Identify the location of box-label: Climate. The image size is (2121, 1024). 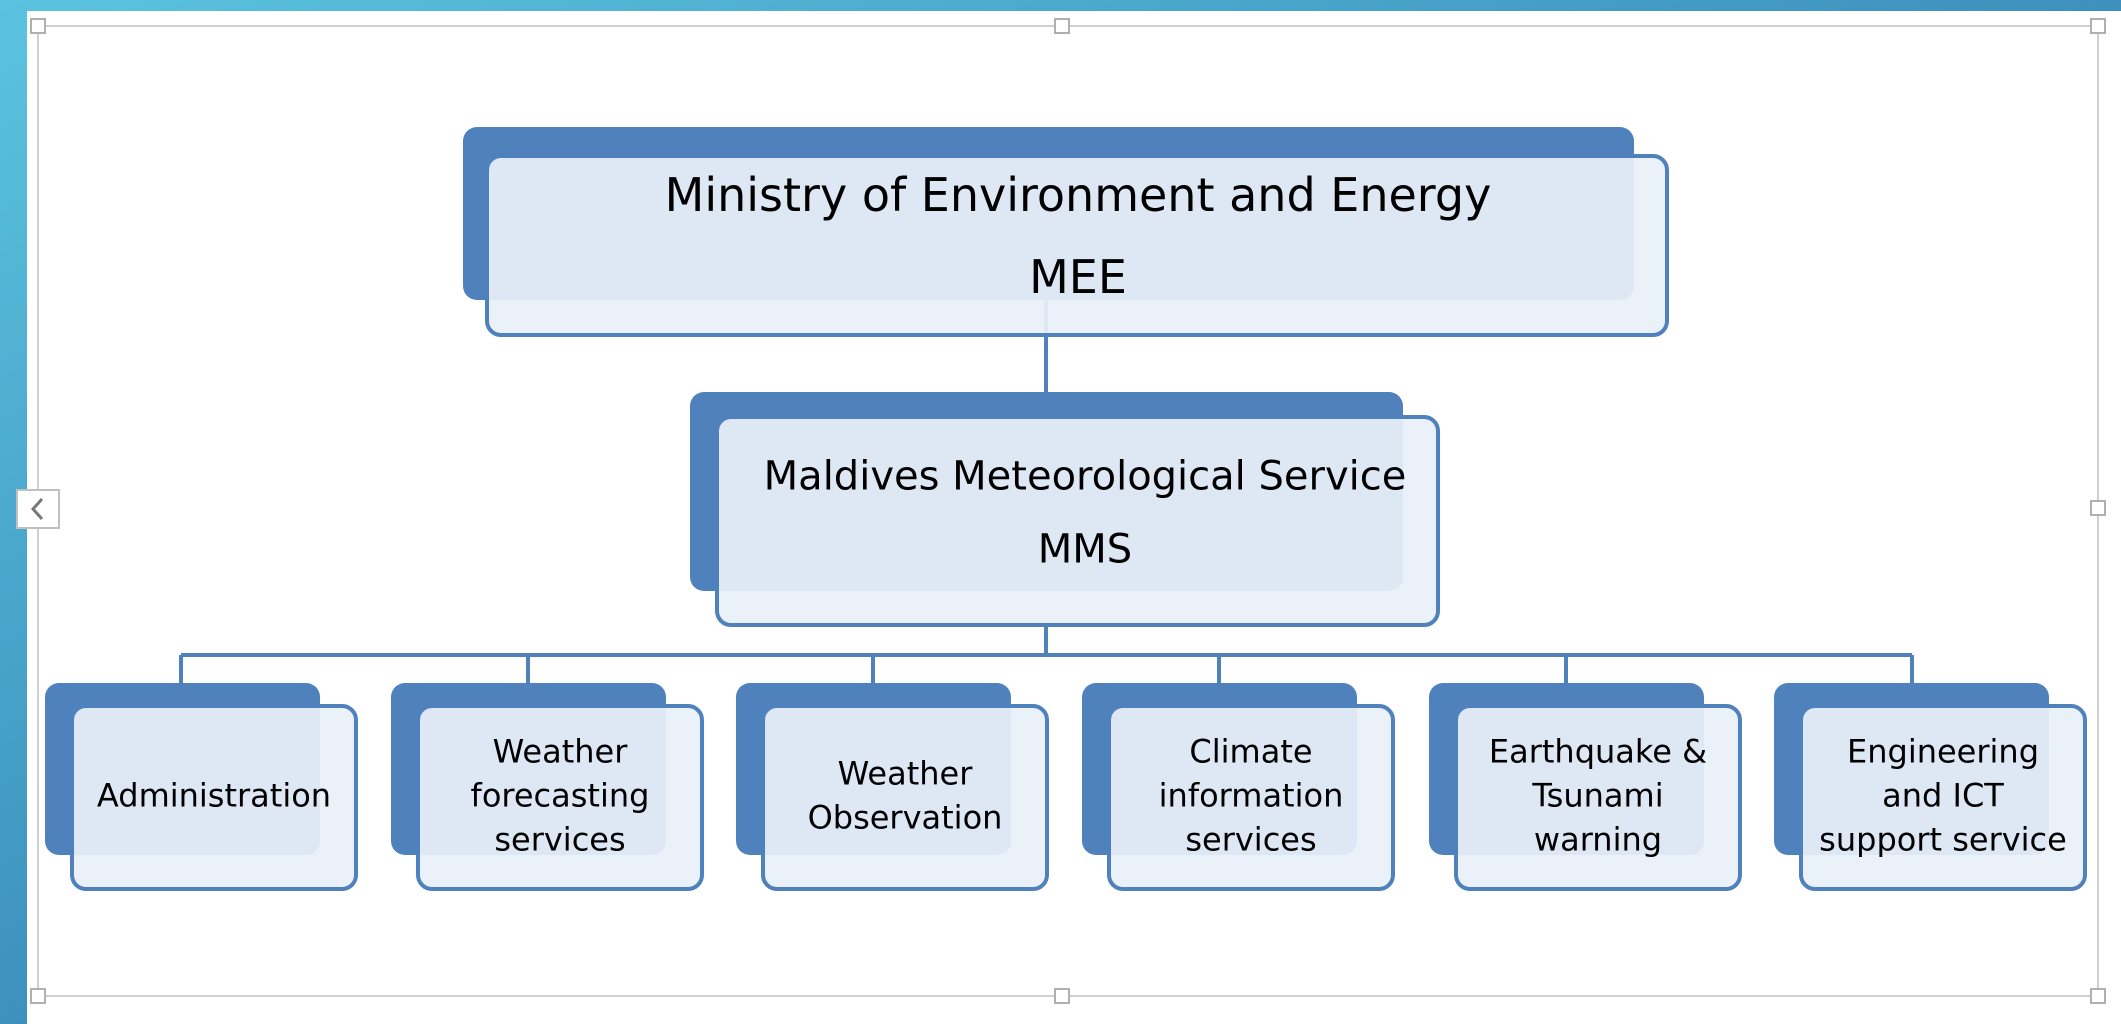
(1250, 752).